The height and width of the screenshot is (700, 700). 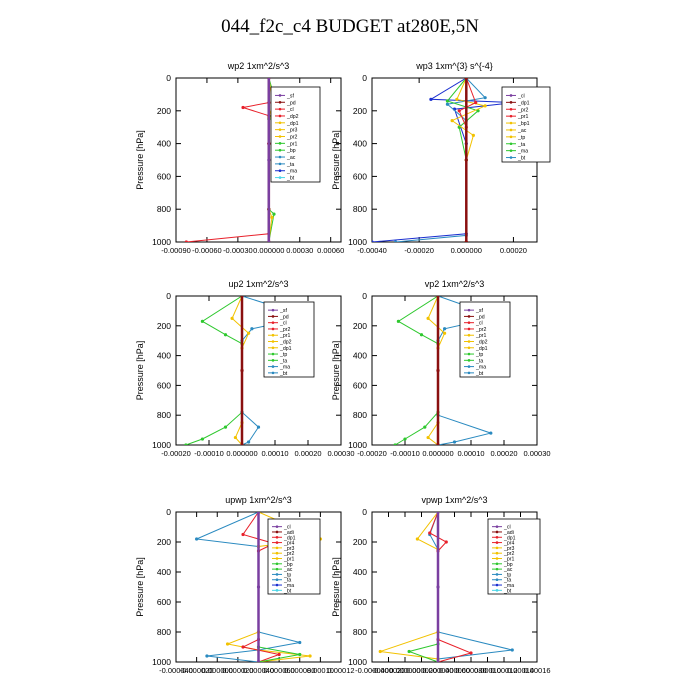 I want to click on x-tick-label: -0.00060, so click(x=207, y=250).